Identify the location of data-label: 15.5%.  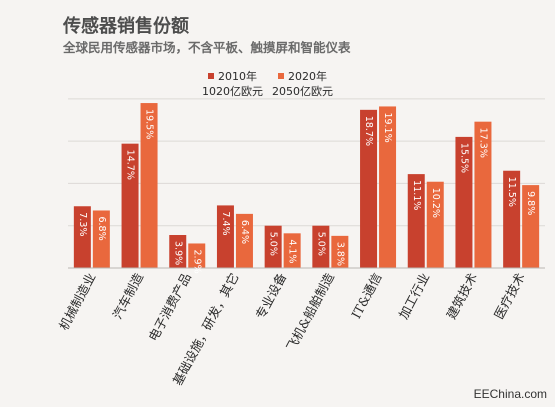
(463, 158).